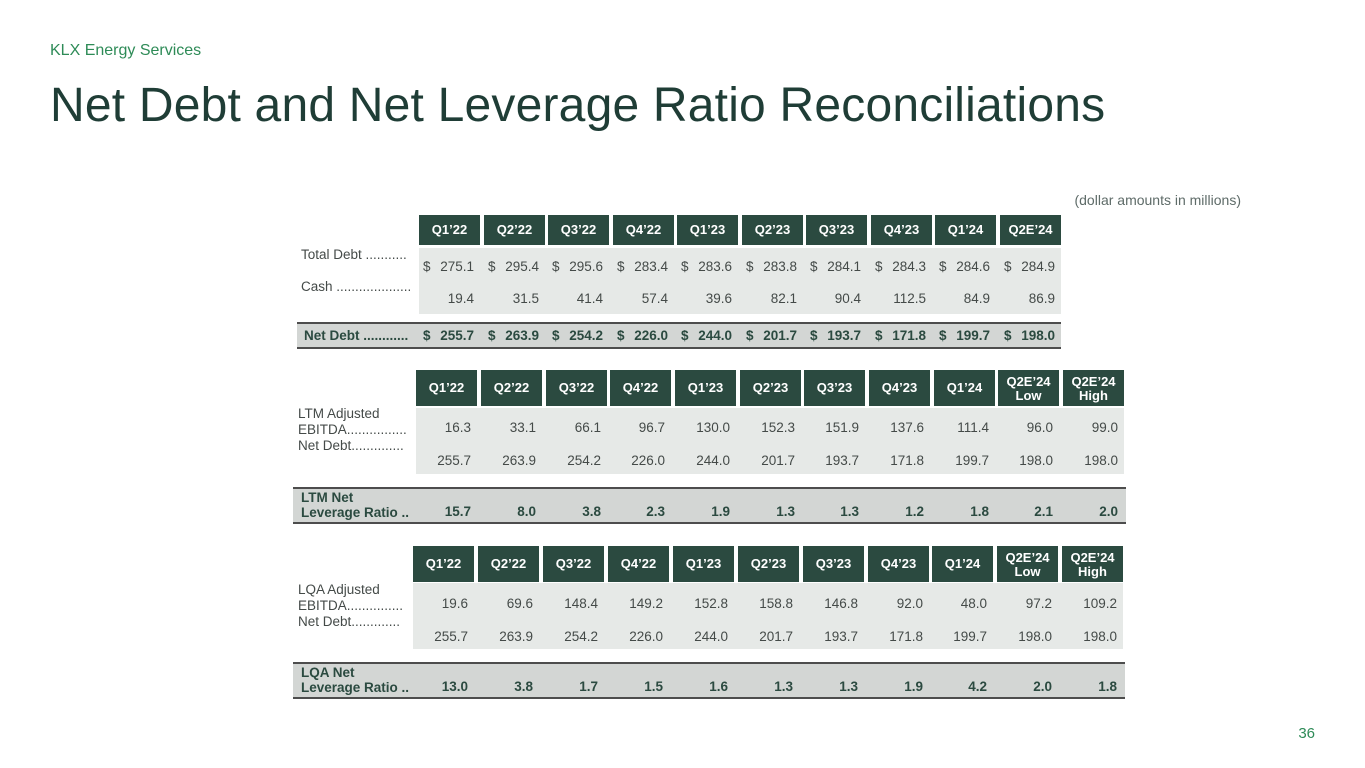 This screenshot has width=1365, height=768. Describe the element at coordinates (587, 427) in the screenshot. I see `value: 66.1` at that location.